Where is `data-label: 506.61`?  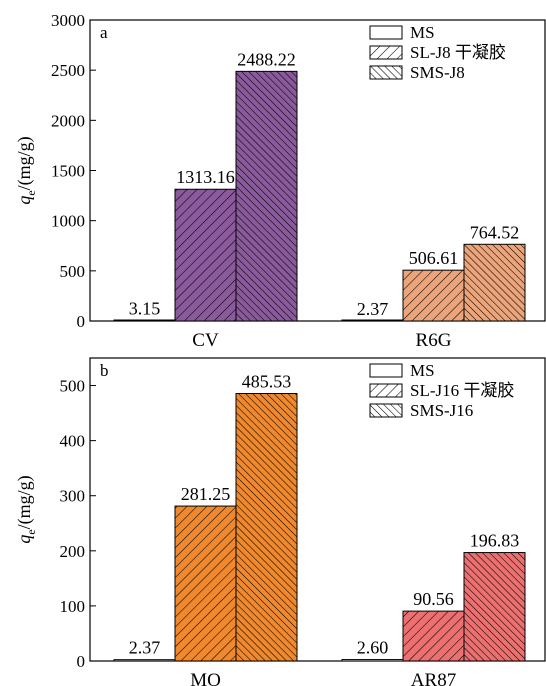 data-label: 506.61 is located at coordinates (434, 258).